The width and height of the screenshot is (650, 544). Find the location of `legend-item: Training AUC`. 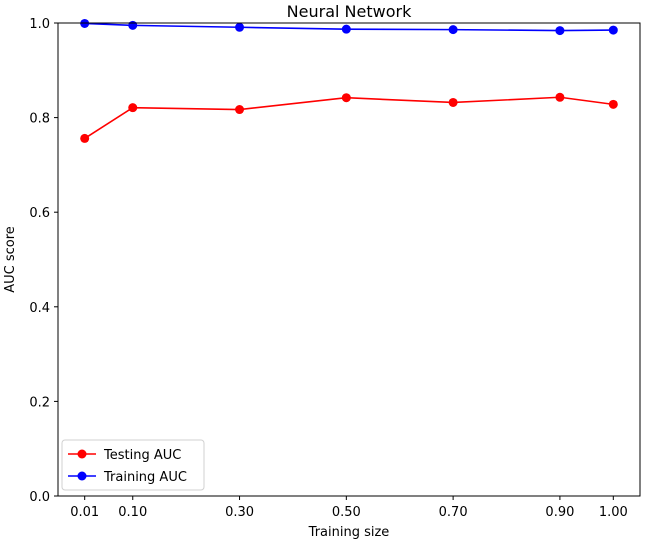

legend-item: Training AUC is located at coordinates (127, 477).